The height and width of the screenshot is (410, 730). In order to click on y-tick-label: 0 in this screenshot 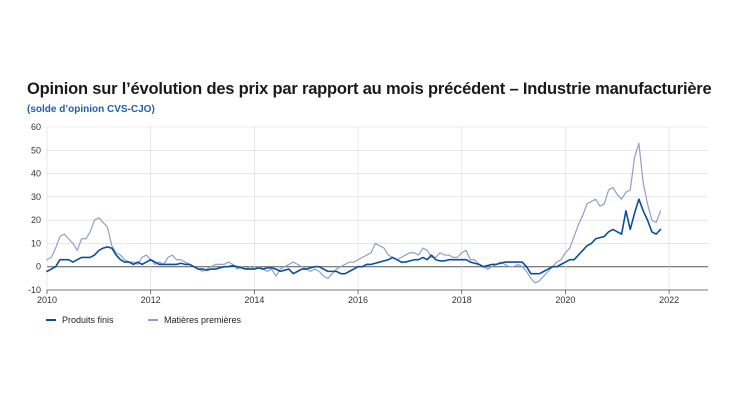, I will do `click(38, 267)`.